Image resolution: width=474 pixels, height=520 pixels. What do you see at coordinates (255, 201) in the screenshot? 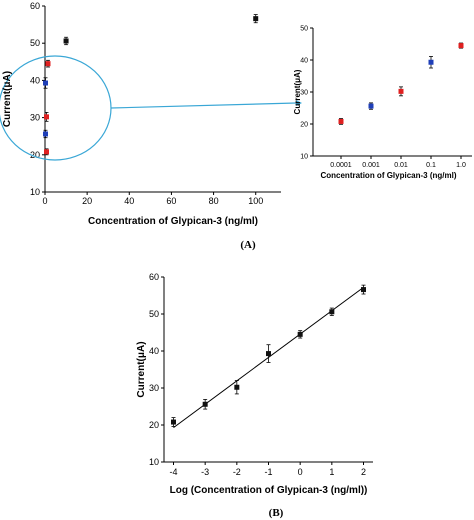
I see `panel-a-x-tick-label: 100` at bounding box center [255, 201].